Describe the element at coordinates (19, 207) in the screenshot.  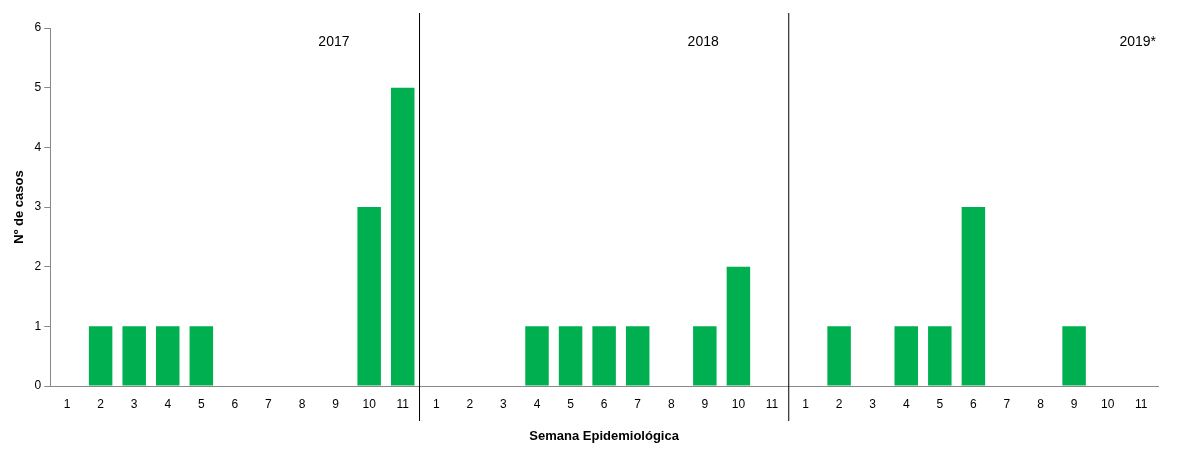
I see `y-axis-title: Nº de casos` at that location.